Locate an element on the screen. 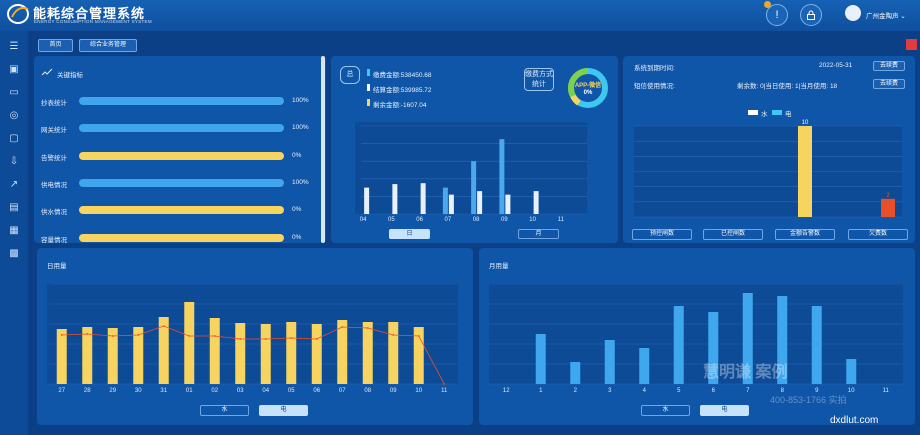  close-tab-button is located at coordinates (911, 44).